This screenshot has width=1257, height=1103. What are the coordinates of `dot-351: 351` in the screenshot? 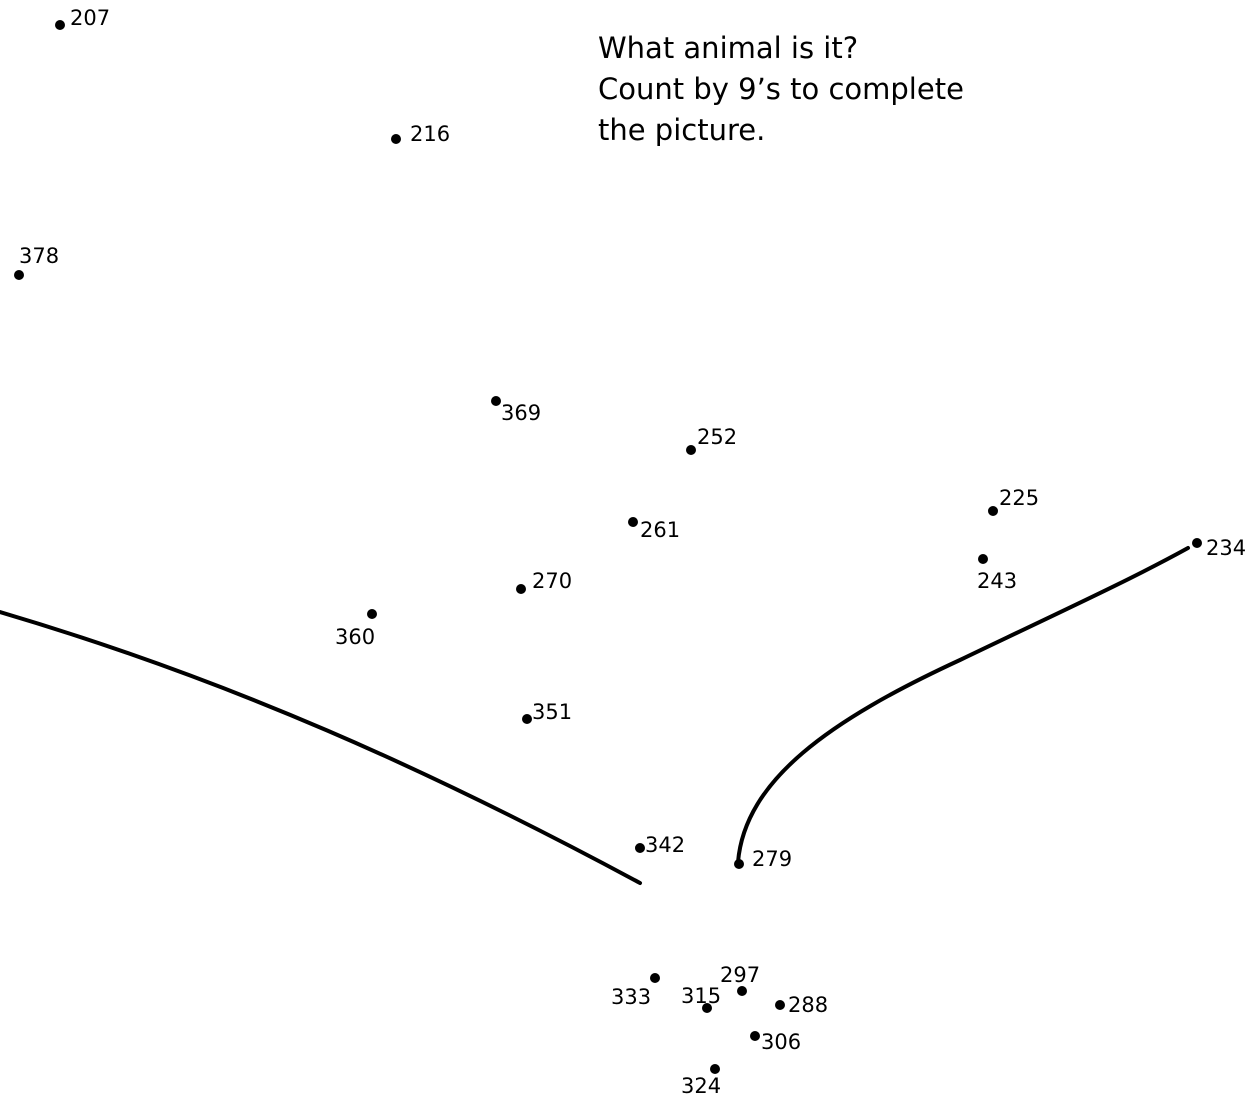 It's located at (547, 712).